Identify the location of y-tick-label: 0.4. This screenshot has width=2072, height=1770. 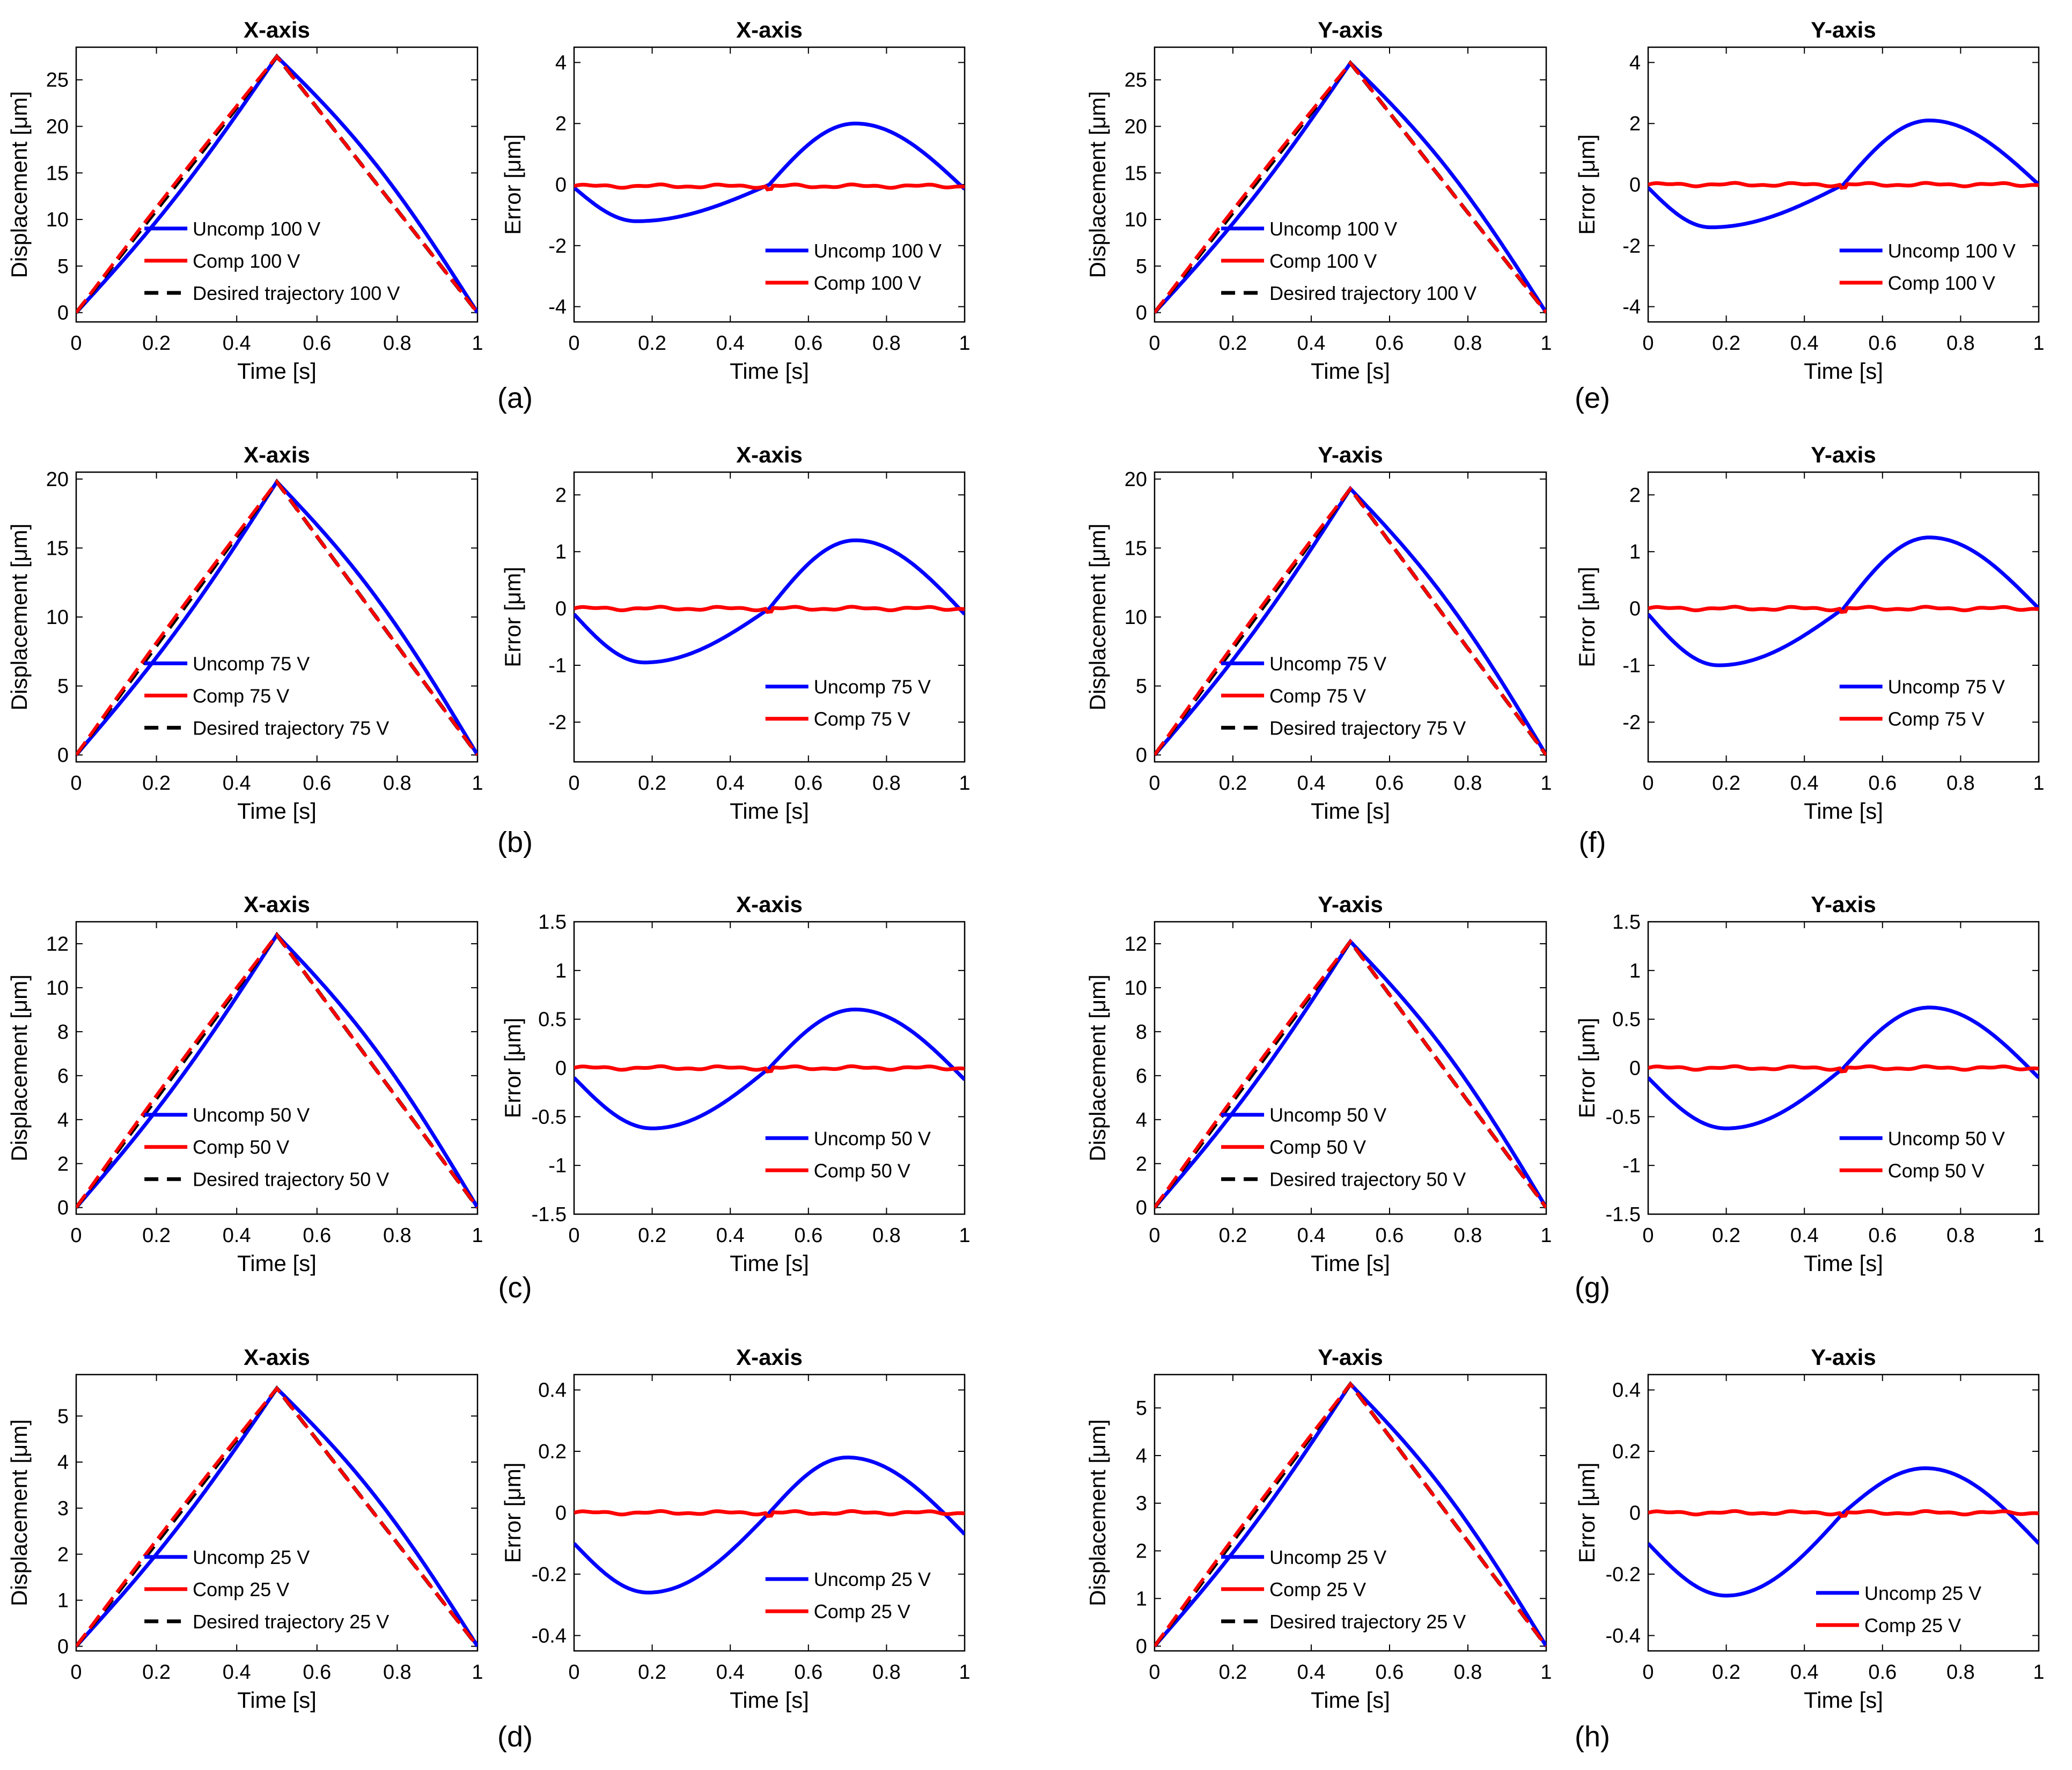
(1627, 1390).